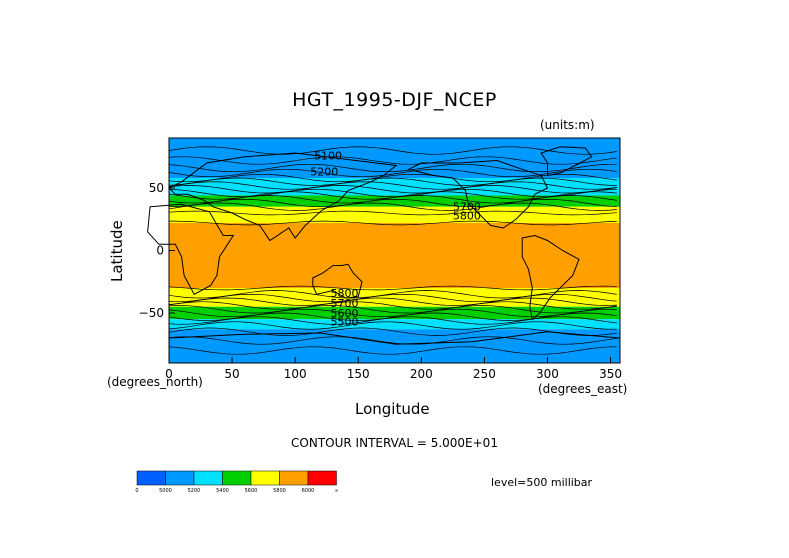 This screenshot has height=558, width=789. Describe the element at coordinates (394, 100) in the screenshot. I see `chart-title: HGT_1995-DJF_NCEP` at that location.